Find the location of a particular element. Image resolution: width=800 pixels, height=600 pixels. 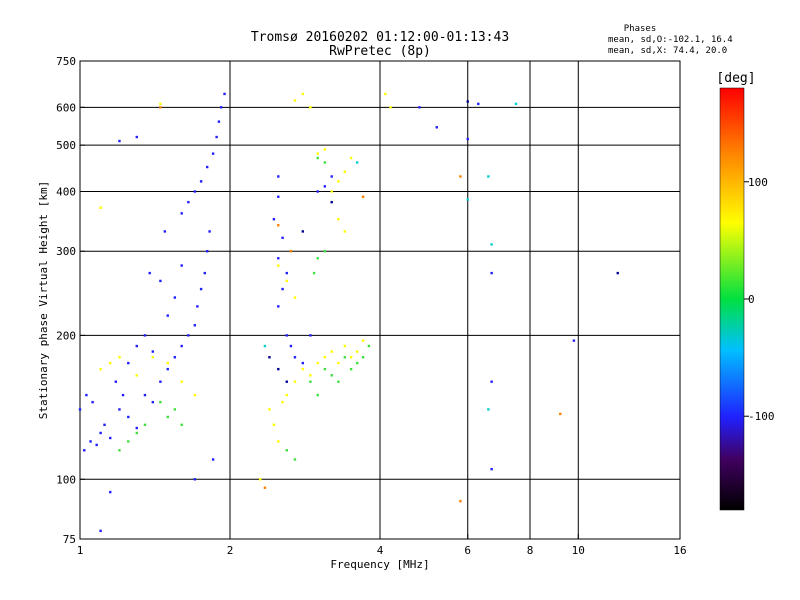

y-tick-label: 100 is located at coordinates (66, 479).